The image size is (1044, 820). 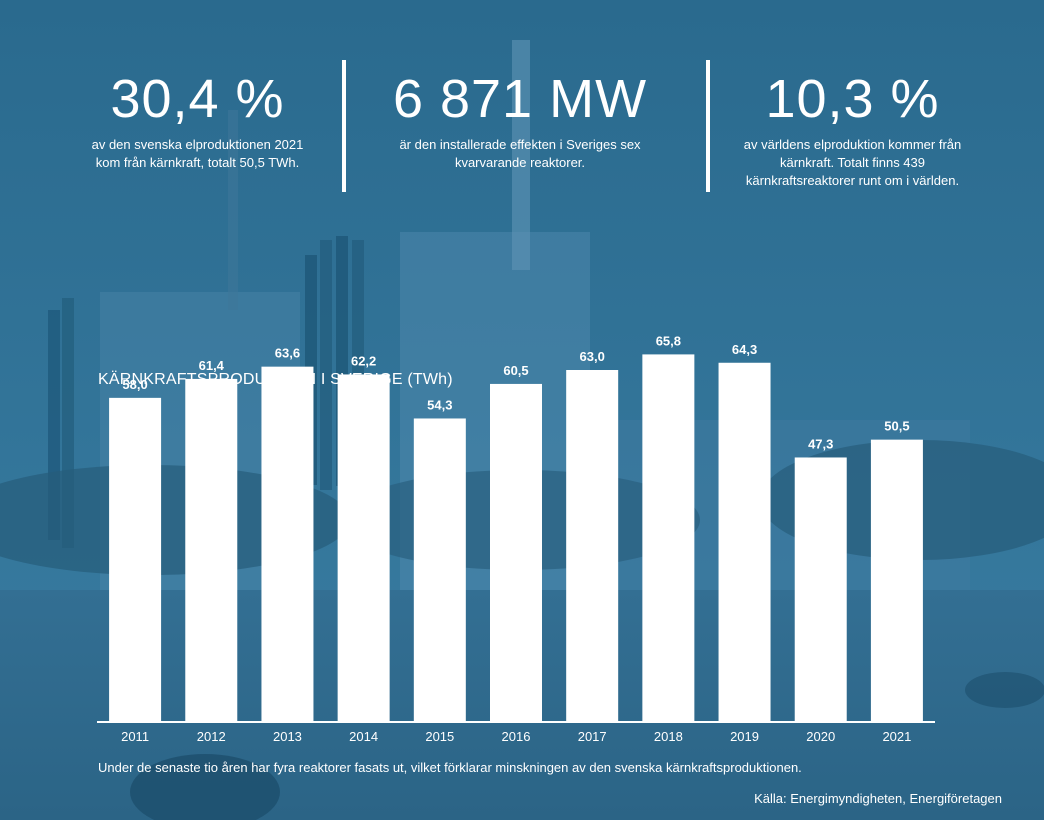 What do you see at coordinates (135, 559) in the screenshot?
I see `bar-2011` at bounding box center [135, 559].